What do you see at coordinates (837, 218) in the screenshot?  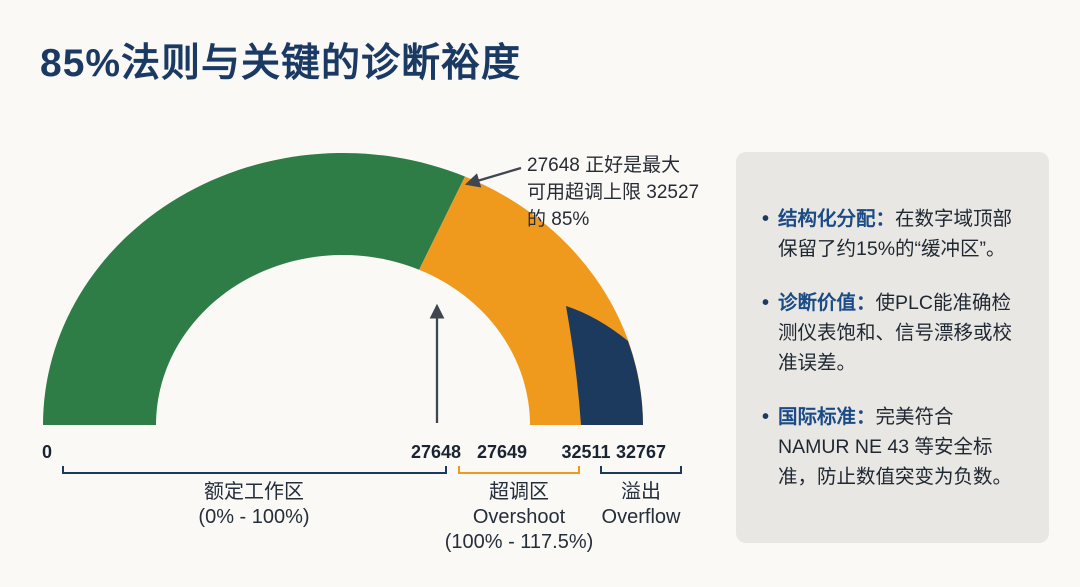 I see `insight-term: 结构化分配：` at bounding box center [837, 218].